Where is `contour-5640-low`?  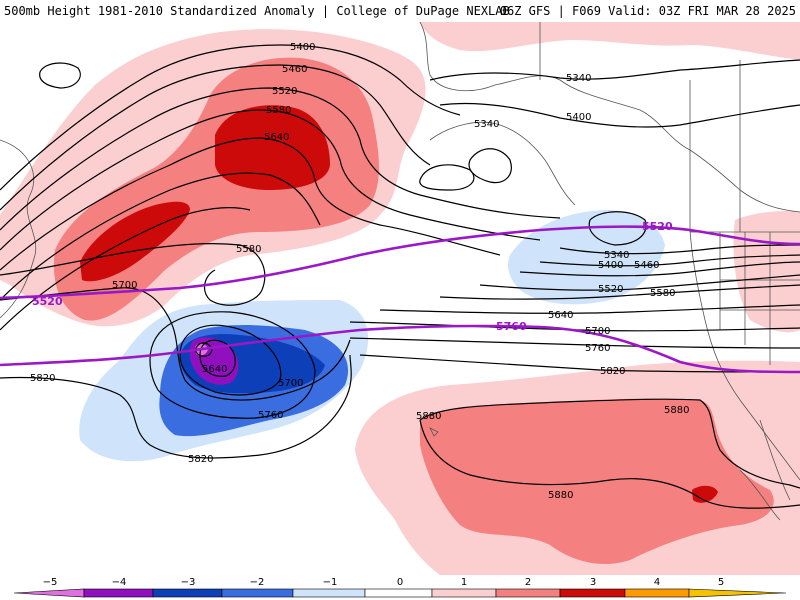
contour-5640-low is located at coordinates (217, 358).